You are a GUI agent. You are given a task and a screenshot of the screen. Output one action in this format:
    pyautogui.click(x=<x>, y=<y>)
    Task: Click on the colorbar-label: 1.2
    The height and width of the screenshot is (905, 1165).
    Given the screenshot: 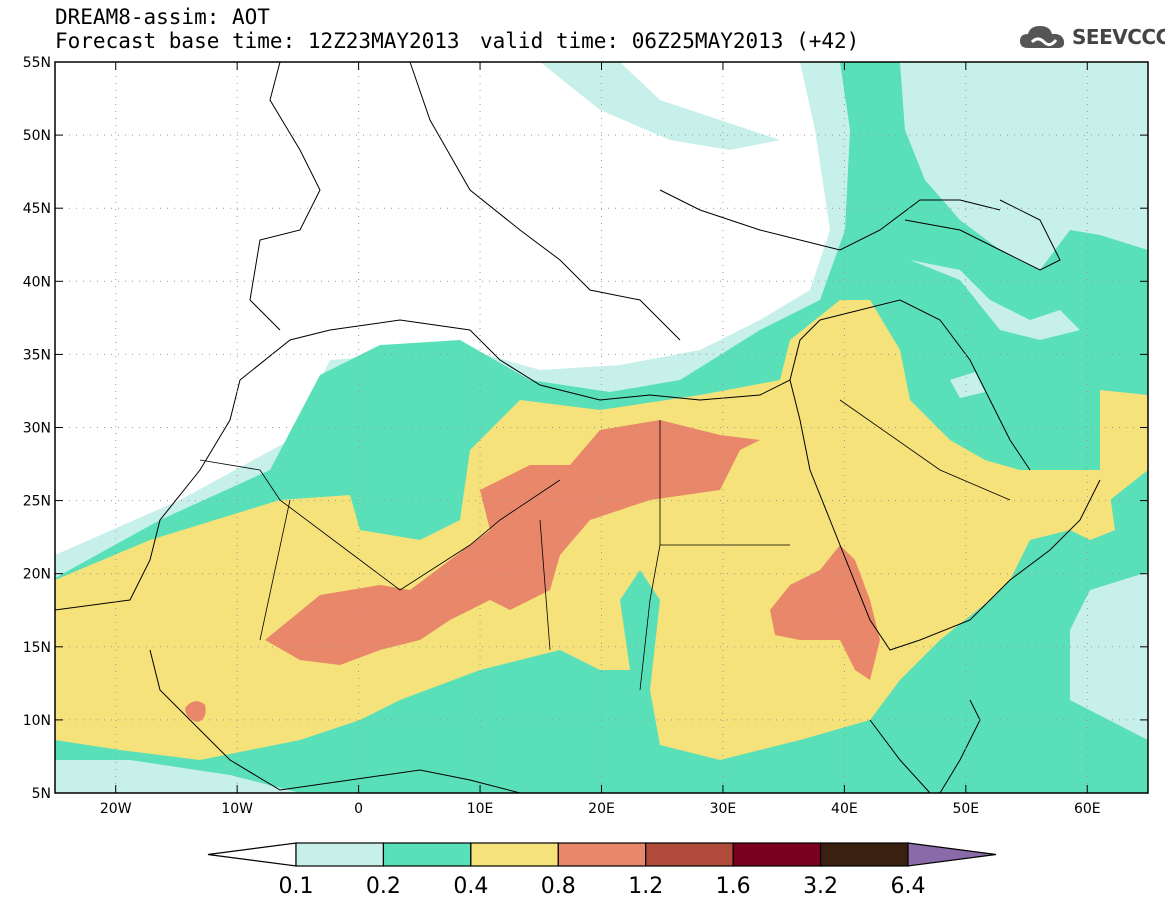 What is the action you would take?
    pyautogui.click(x=645, y=886)
    